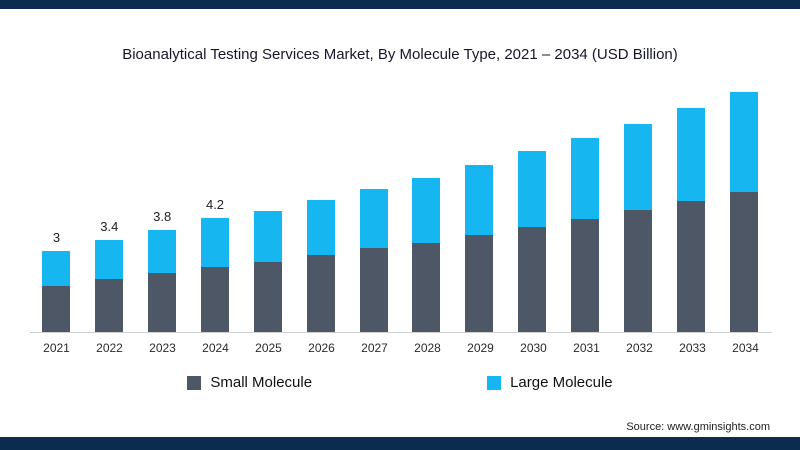  I want to click on small-molecule-segment-2023, so click(162, 302).